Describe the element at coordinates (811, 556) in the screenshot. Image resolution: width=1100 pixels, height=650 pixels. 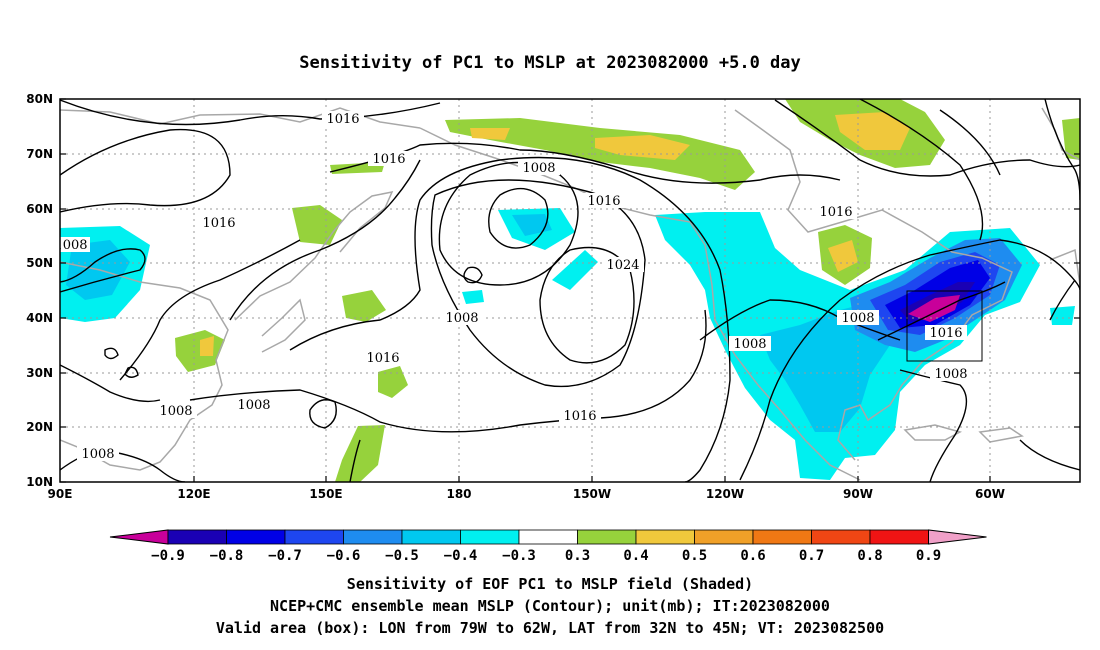
I see `colorbar-label: 0.7` at that location.